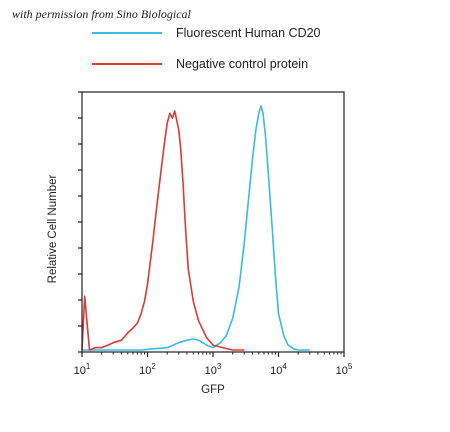 This screenshot has height=432, width=450. I want to click on x-tick-label: 10³, so click(213, 369).